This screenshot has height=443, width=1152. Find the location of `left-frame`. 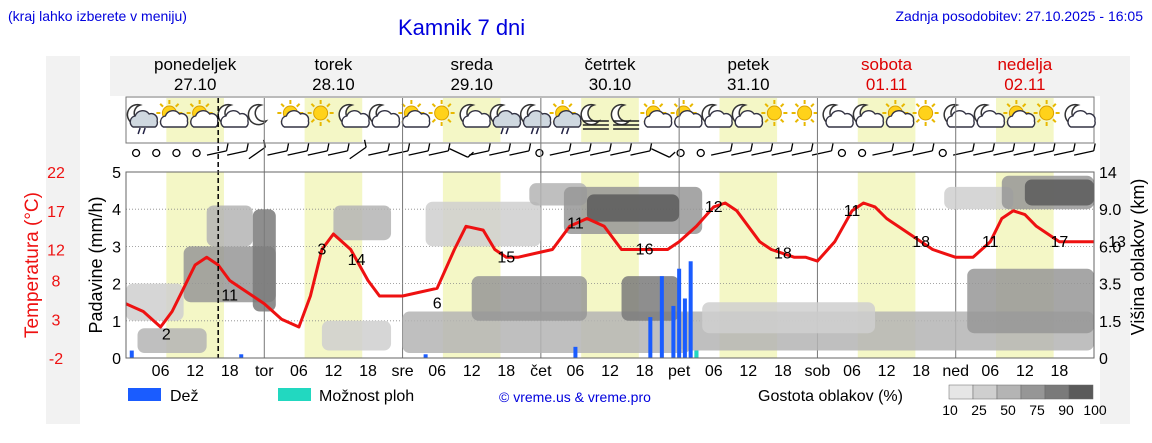

left-frame is located at coordinates (63, 240).